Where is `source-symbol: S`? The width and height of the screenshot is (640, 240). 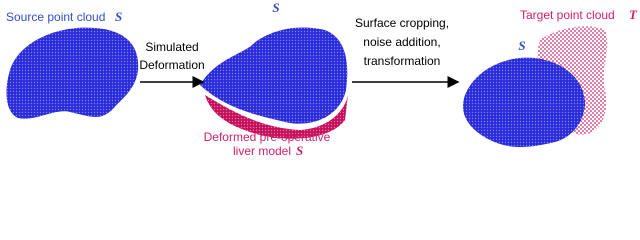 source-symbol: S is located at coordinates (118, 16).